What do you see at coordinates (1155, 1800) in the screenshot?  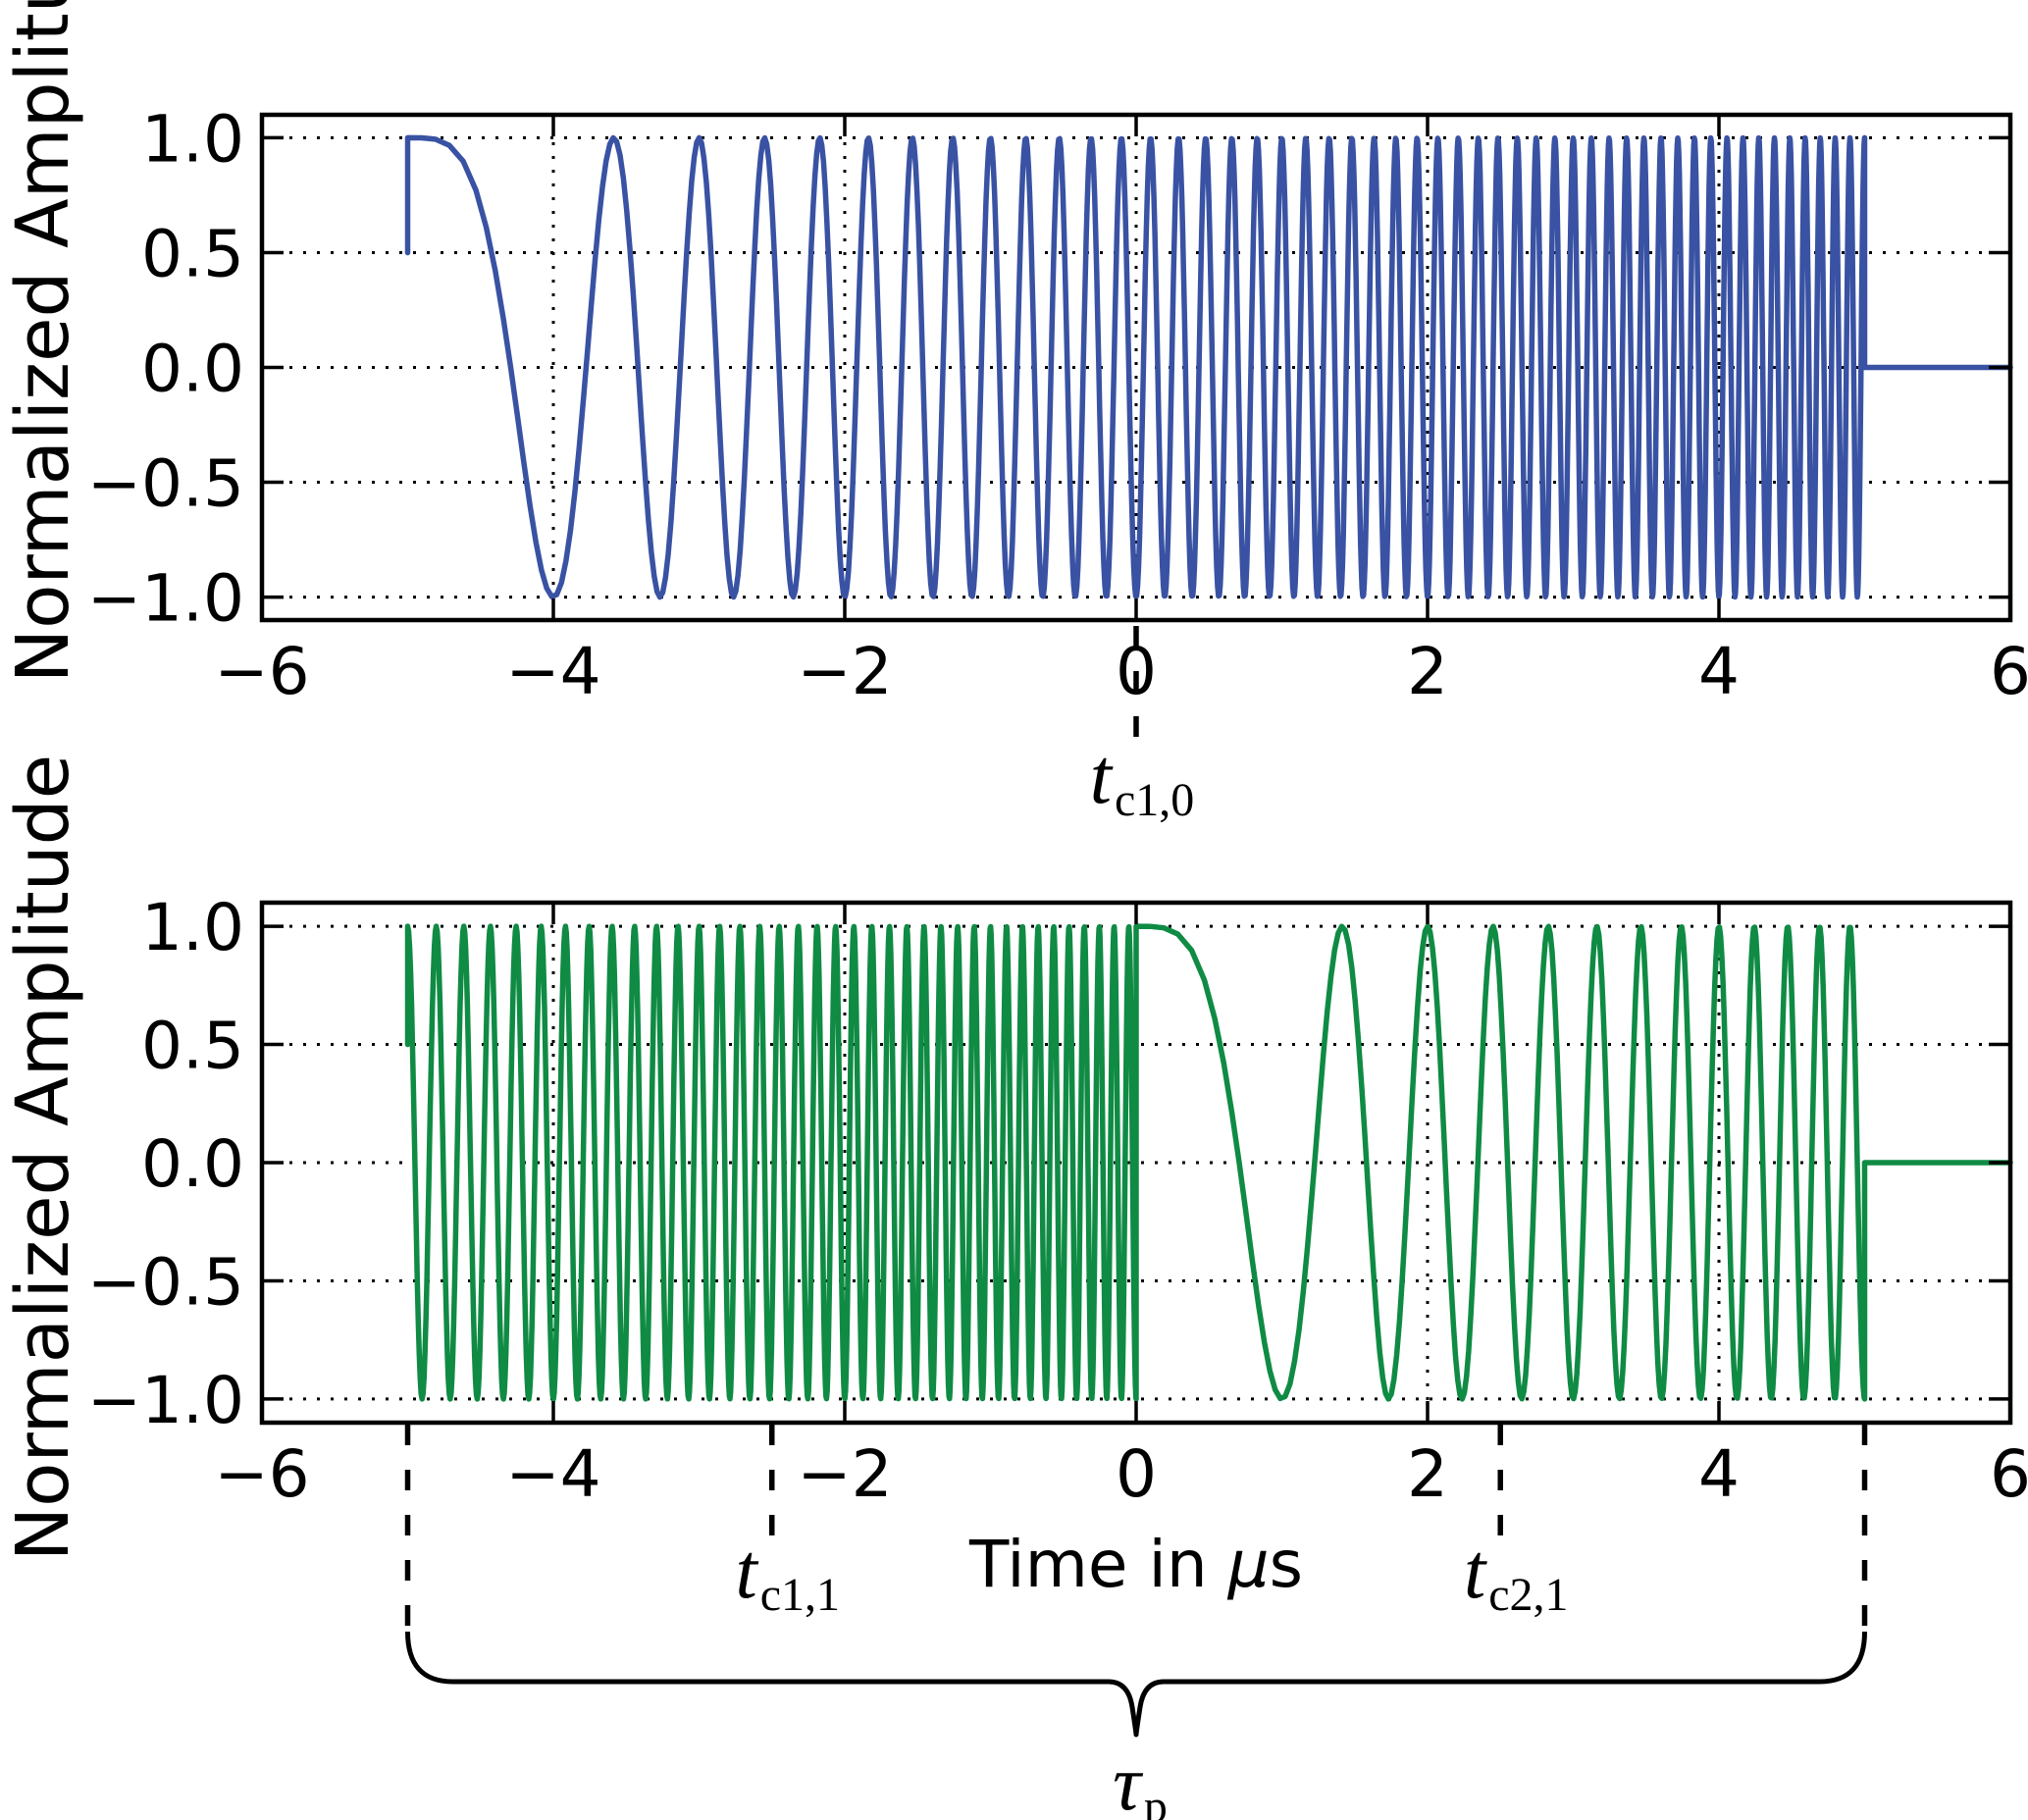 I see `annotation-tau-subscript: p` at bounding box center [1155, 1800].